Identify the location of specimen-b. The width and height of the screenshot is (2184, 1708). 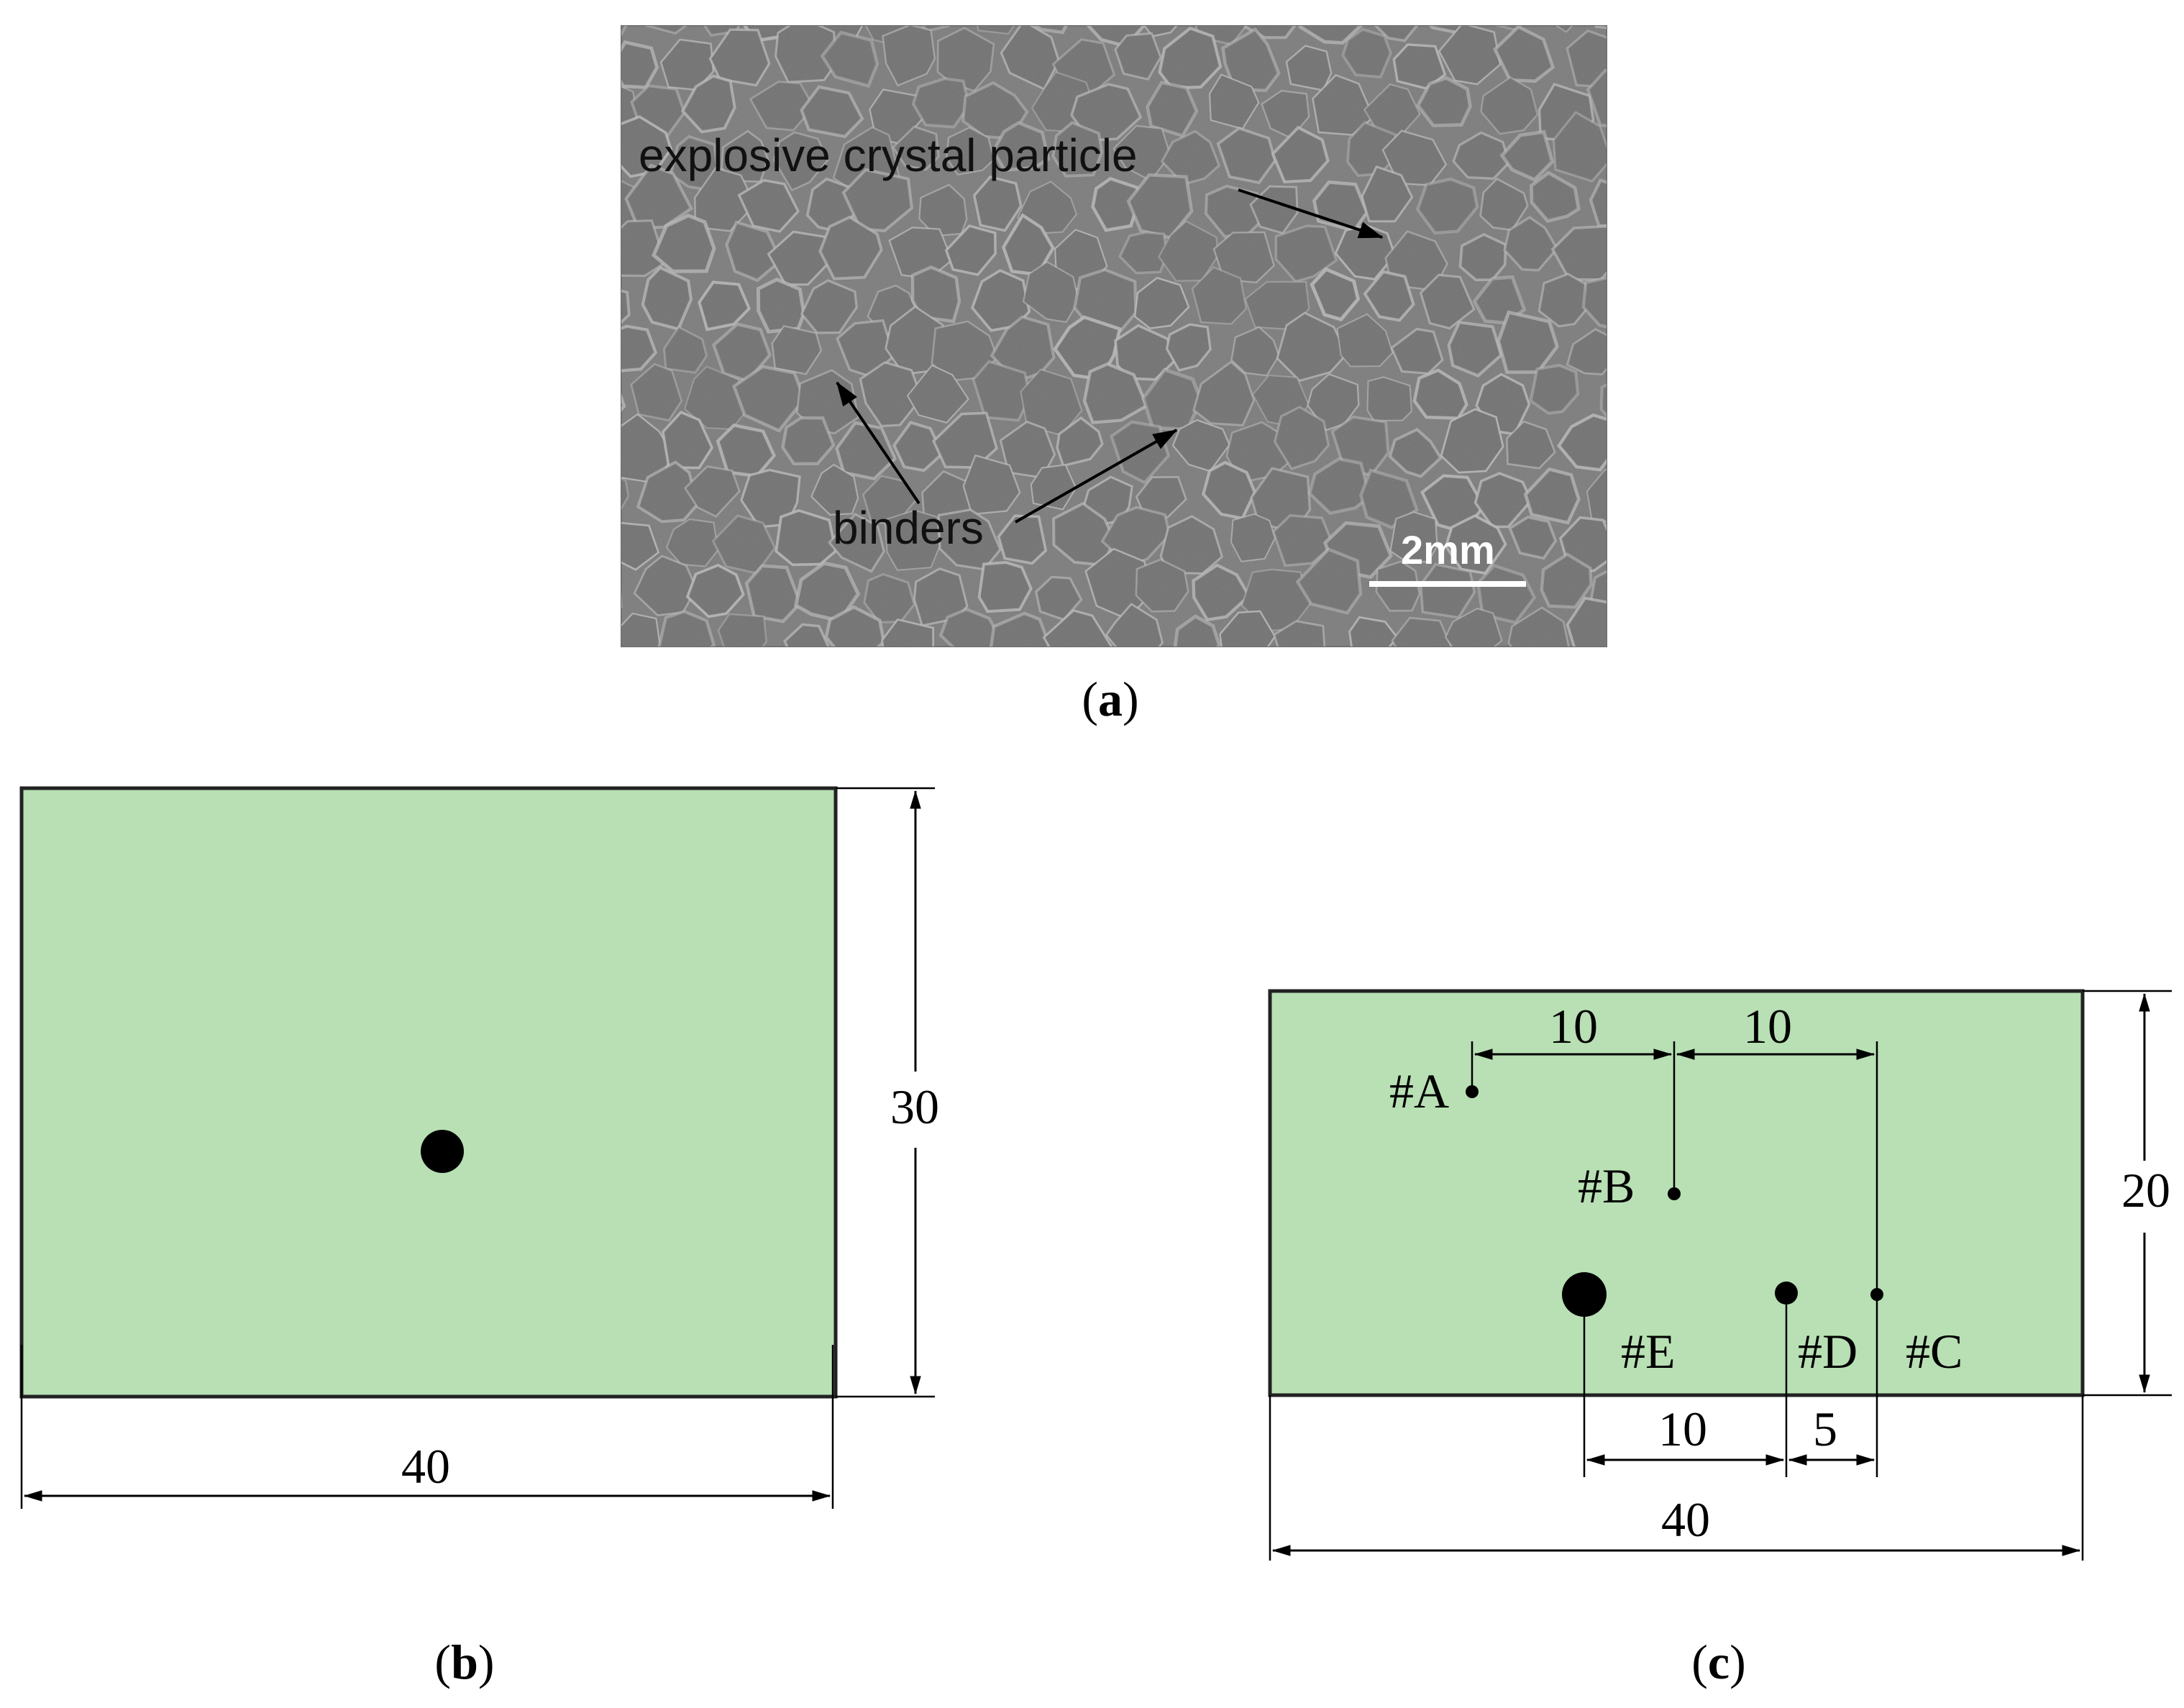
(429, 1092).